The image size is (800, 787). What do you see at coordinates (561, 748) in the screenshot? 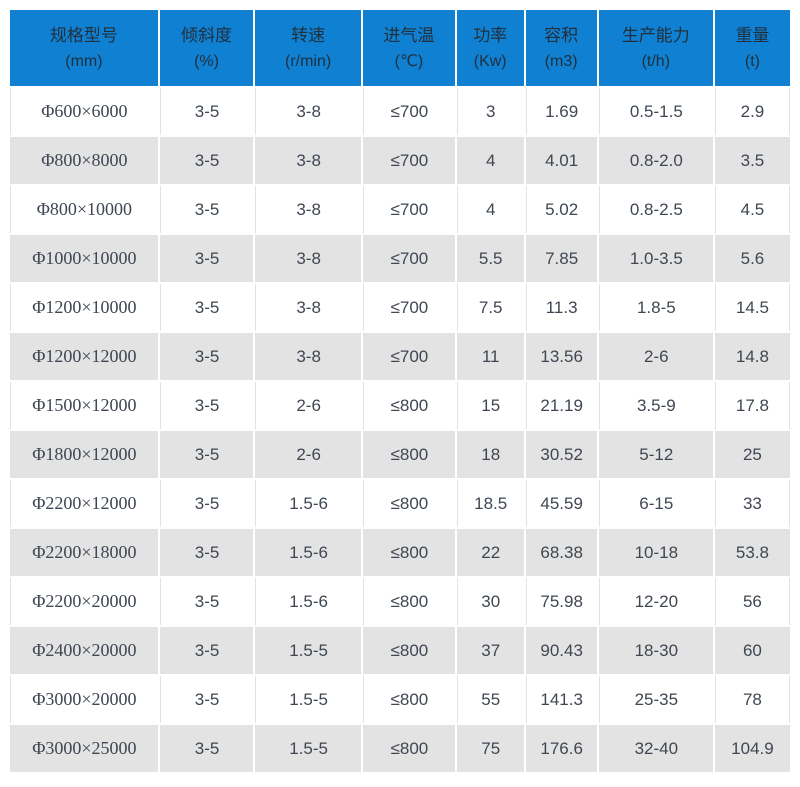
I see `value-cell: 176.6` at bounding box center [561, 748].